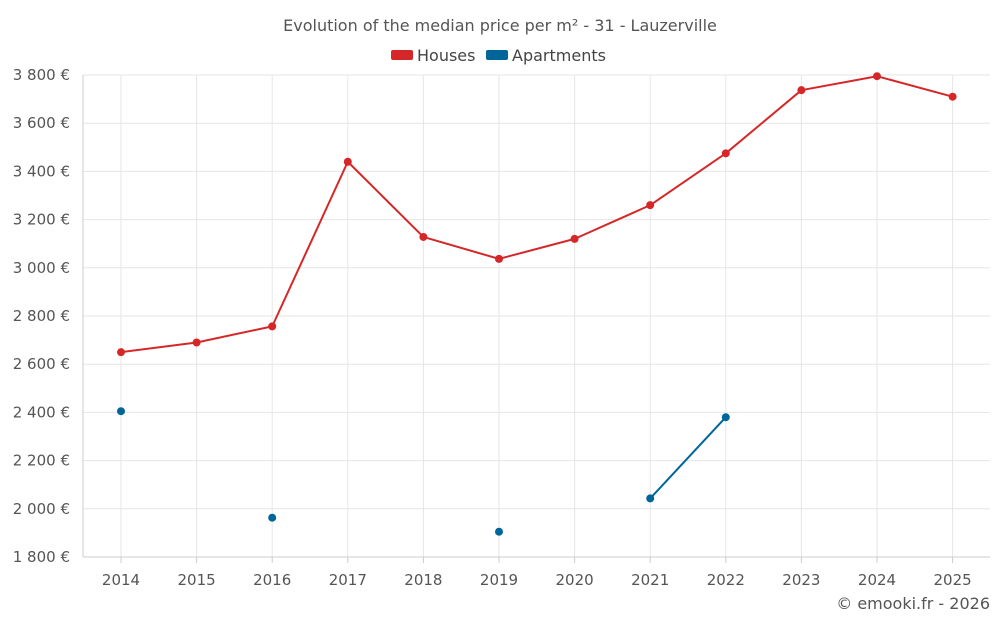 Image resolution: width=1000 pixels, height=625 pixels. I want to click on x-tick-label: 2015, so click(197, 580).